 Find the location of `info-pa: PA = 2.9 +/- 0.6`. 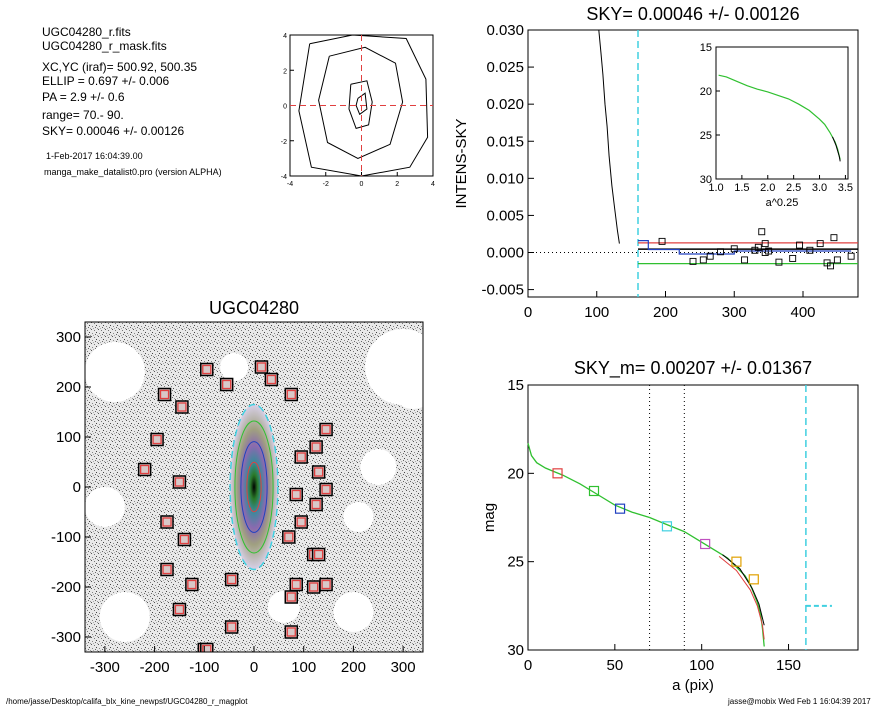

info-pa: PA = 2.9 +/- 0.6 is located at coordinates (83, 97).